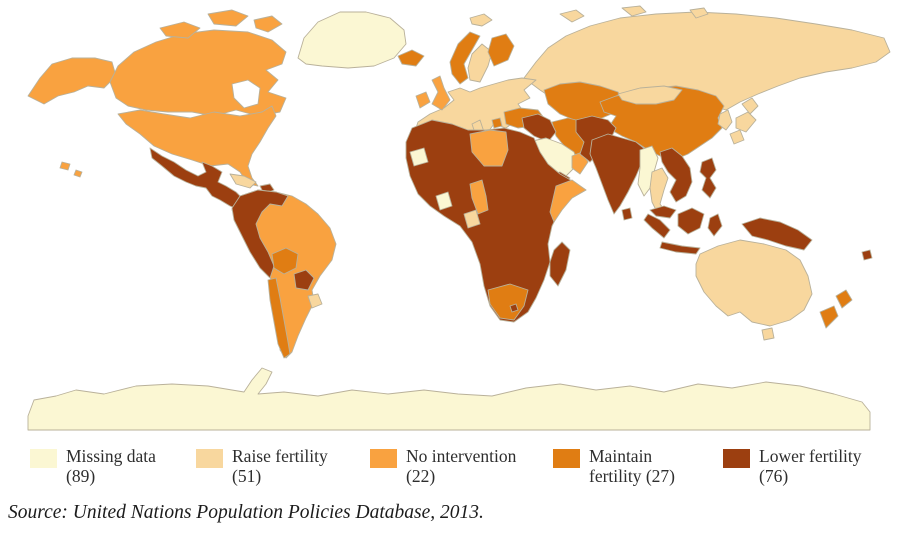 This screenshot has height=545, width=900. I want to click on region-andes-northwest, so click(260, 234).